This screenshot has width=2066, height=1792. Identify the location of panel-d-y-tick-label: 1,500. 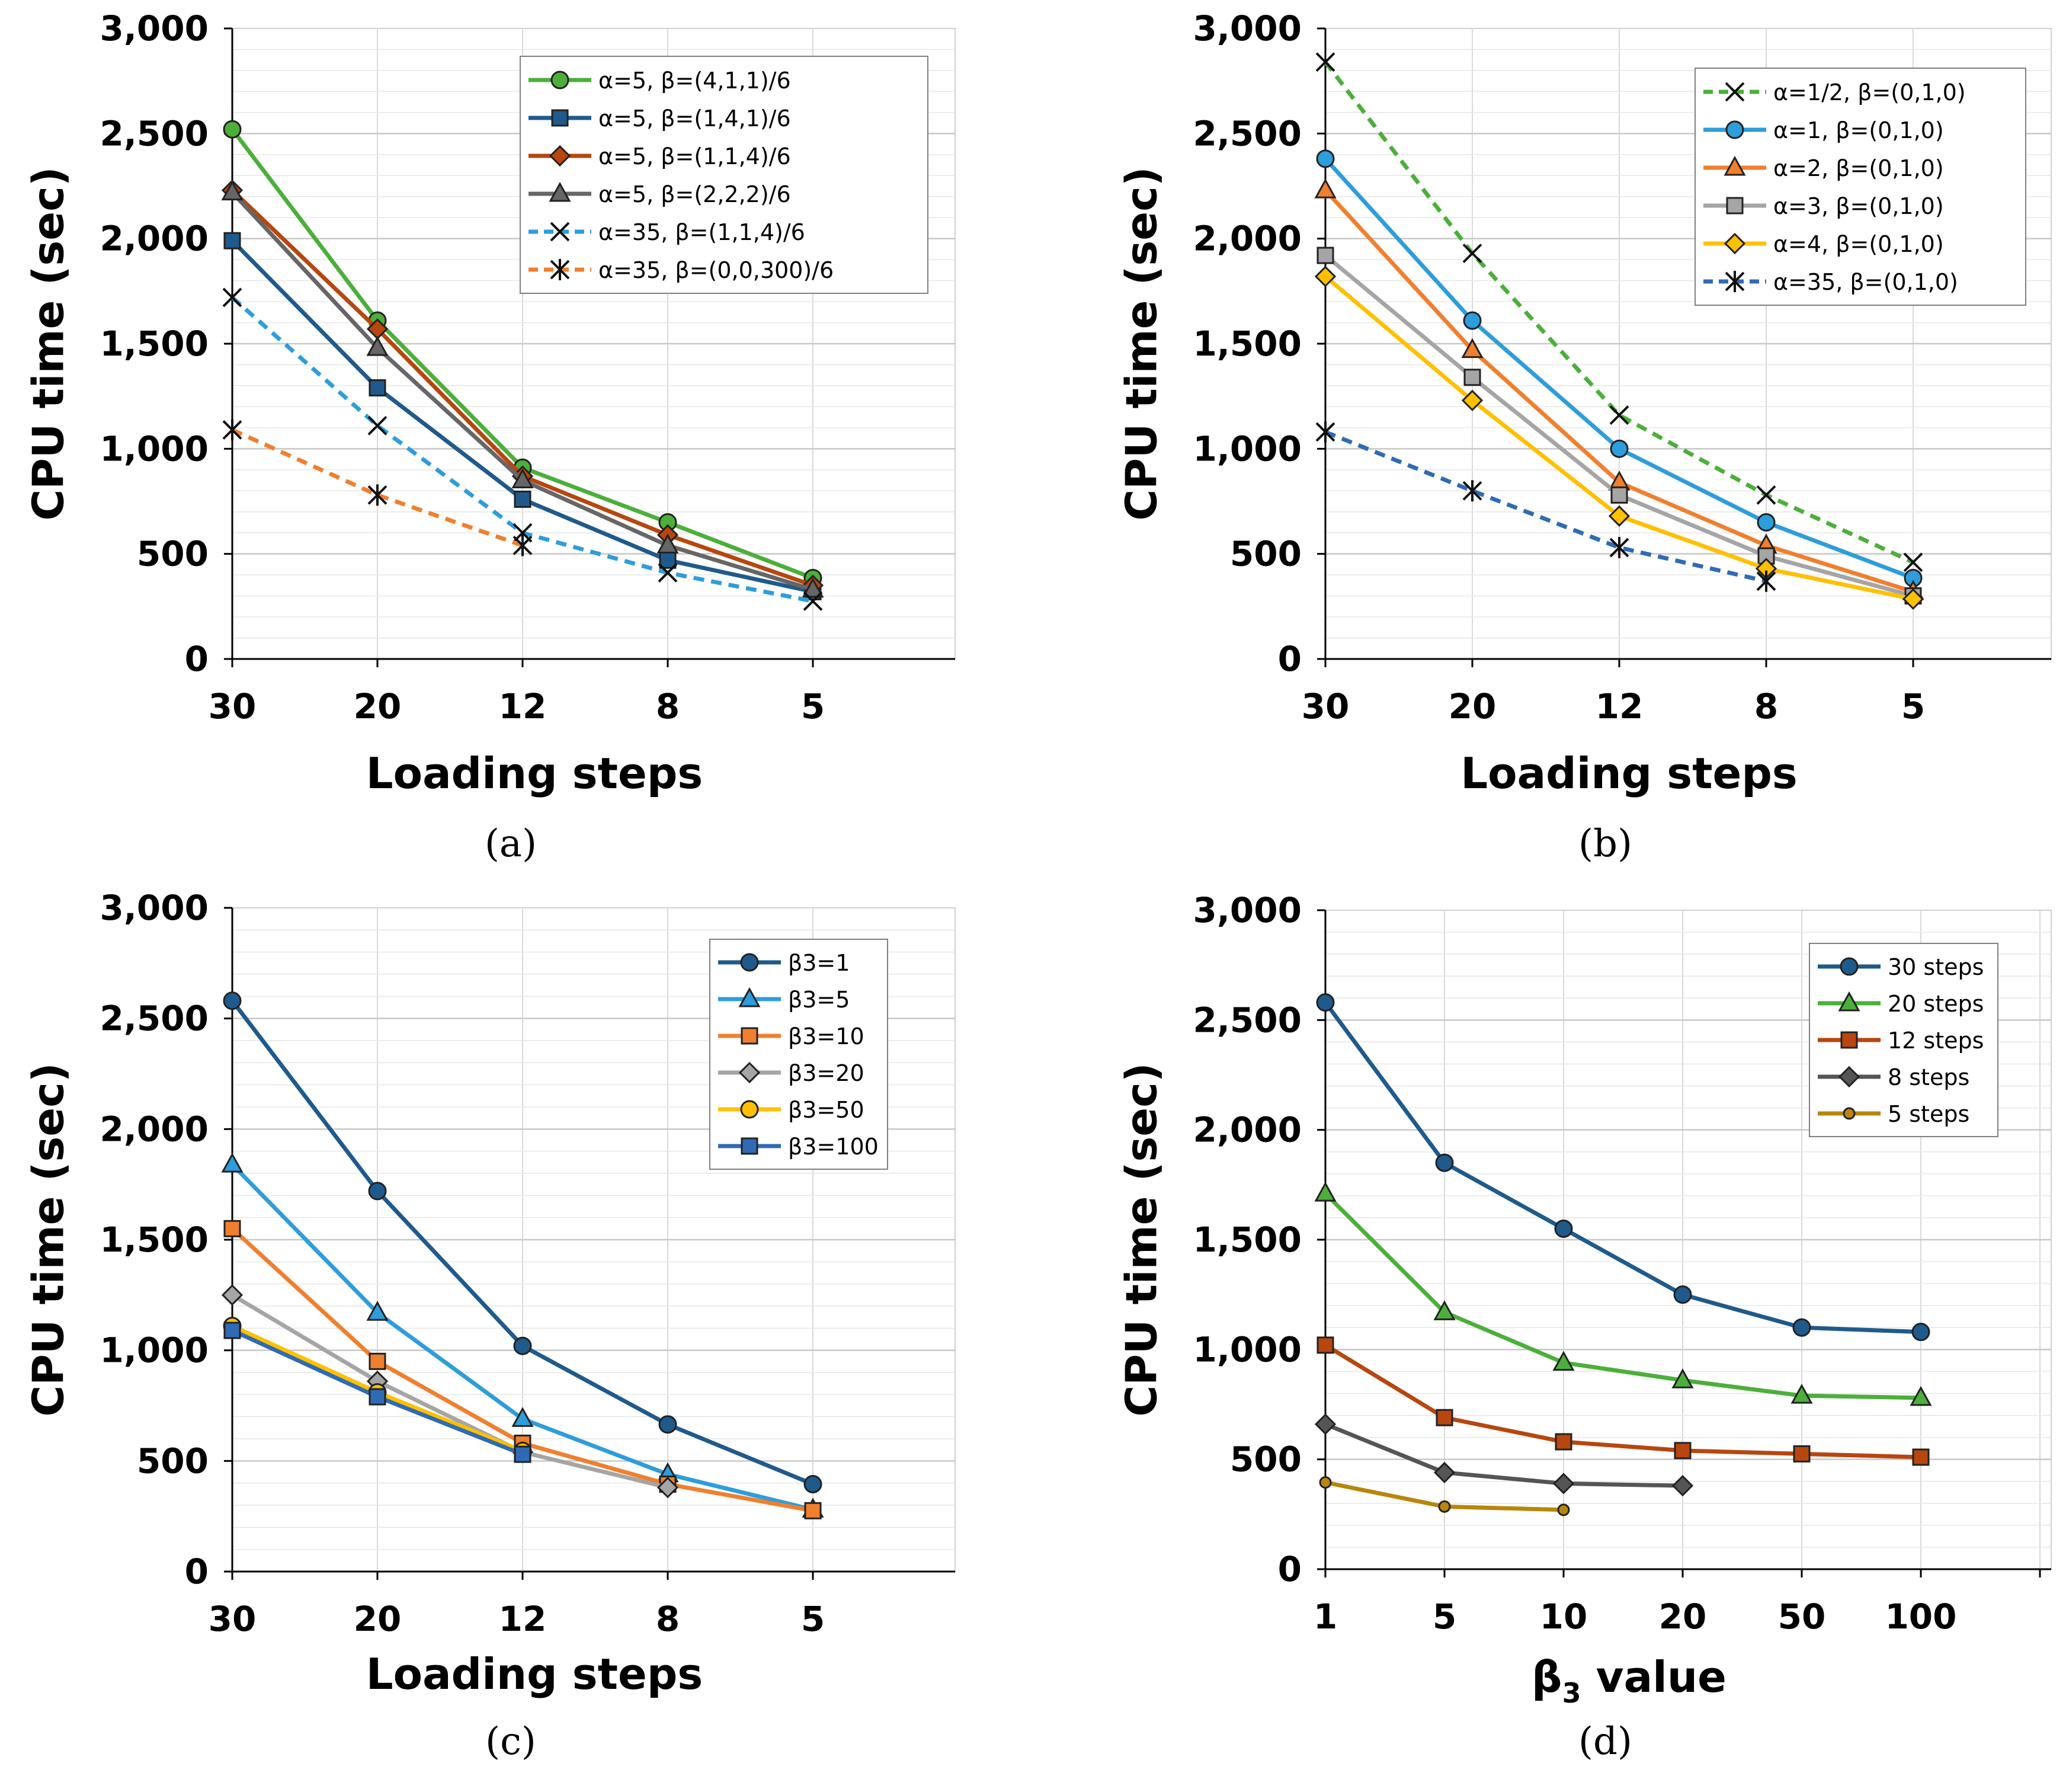
(1247, 1240).